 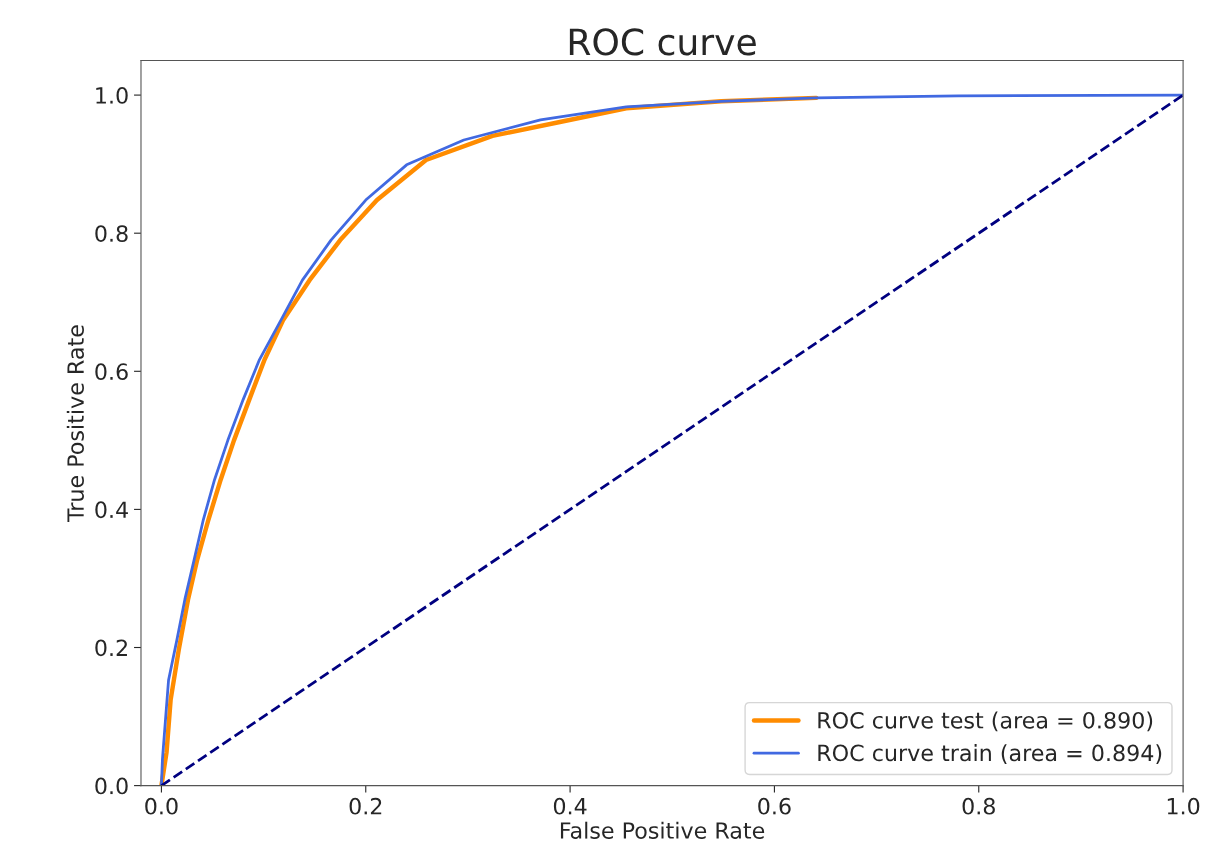 What do you see at coordinates (1183, 806) in the screenshot?
I see `x-tick-label: 1.0` at bounding box center [1183, 806].